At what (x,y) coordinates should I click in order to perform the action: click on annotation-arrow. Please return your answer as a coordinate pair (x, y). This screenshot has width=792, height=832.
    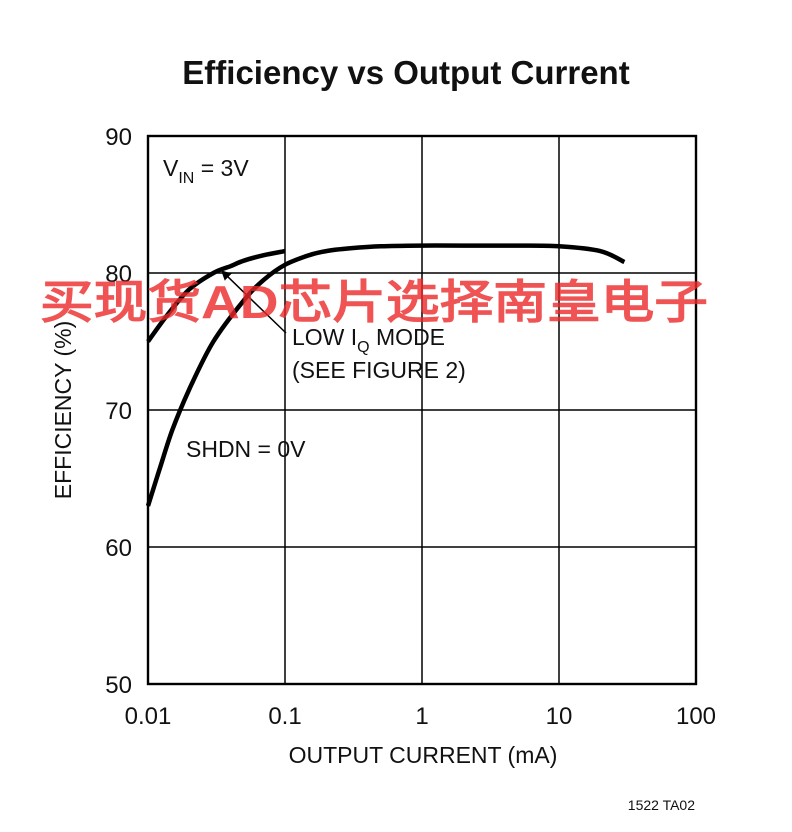
    Looking at the image, I should click on (254, 302).